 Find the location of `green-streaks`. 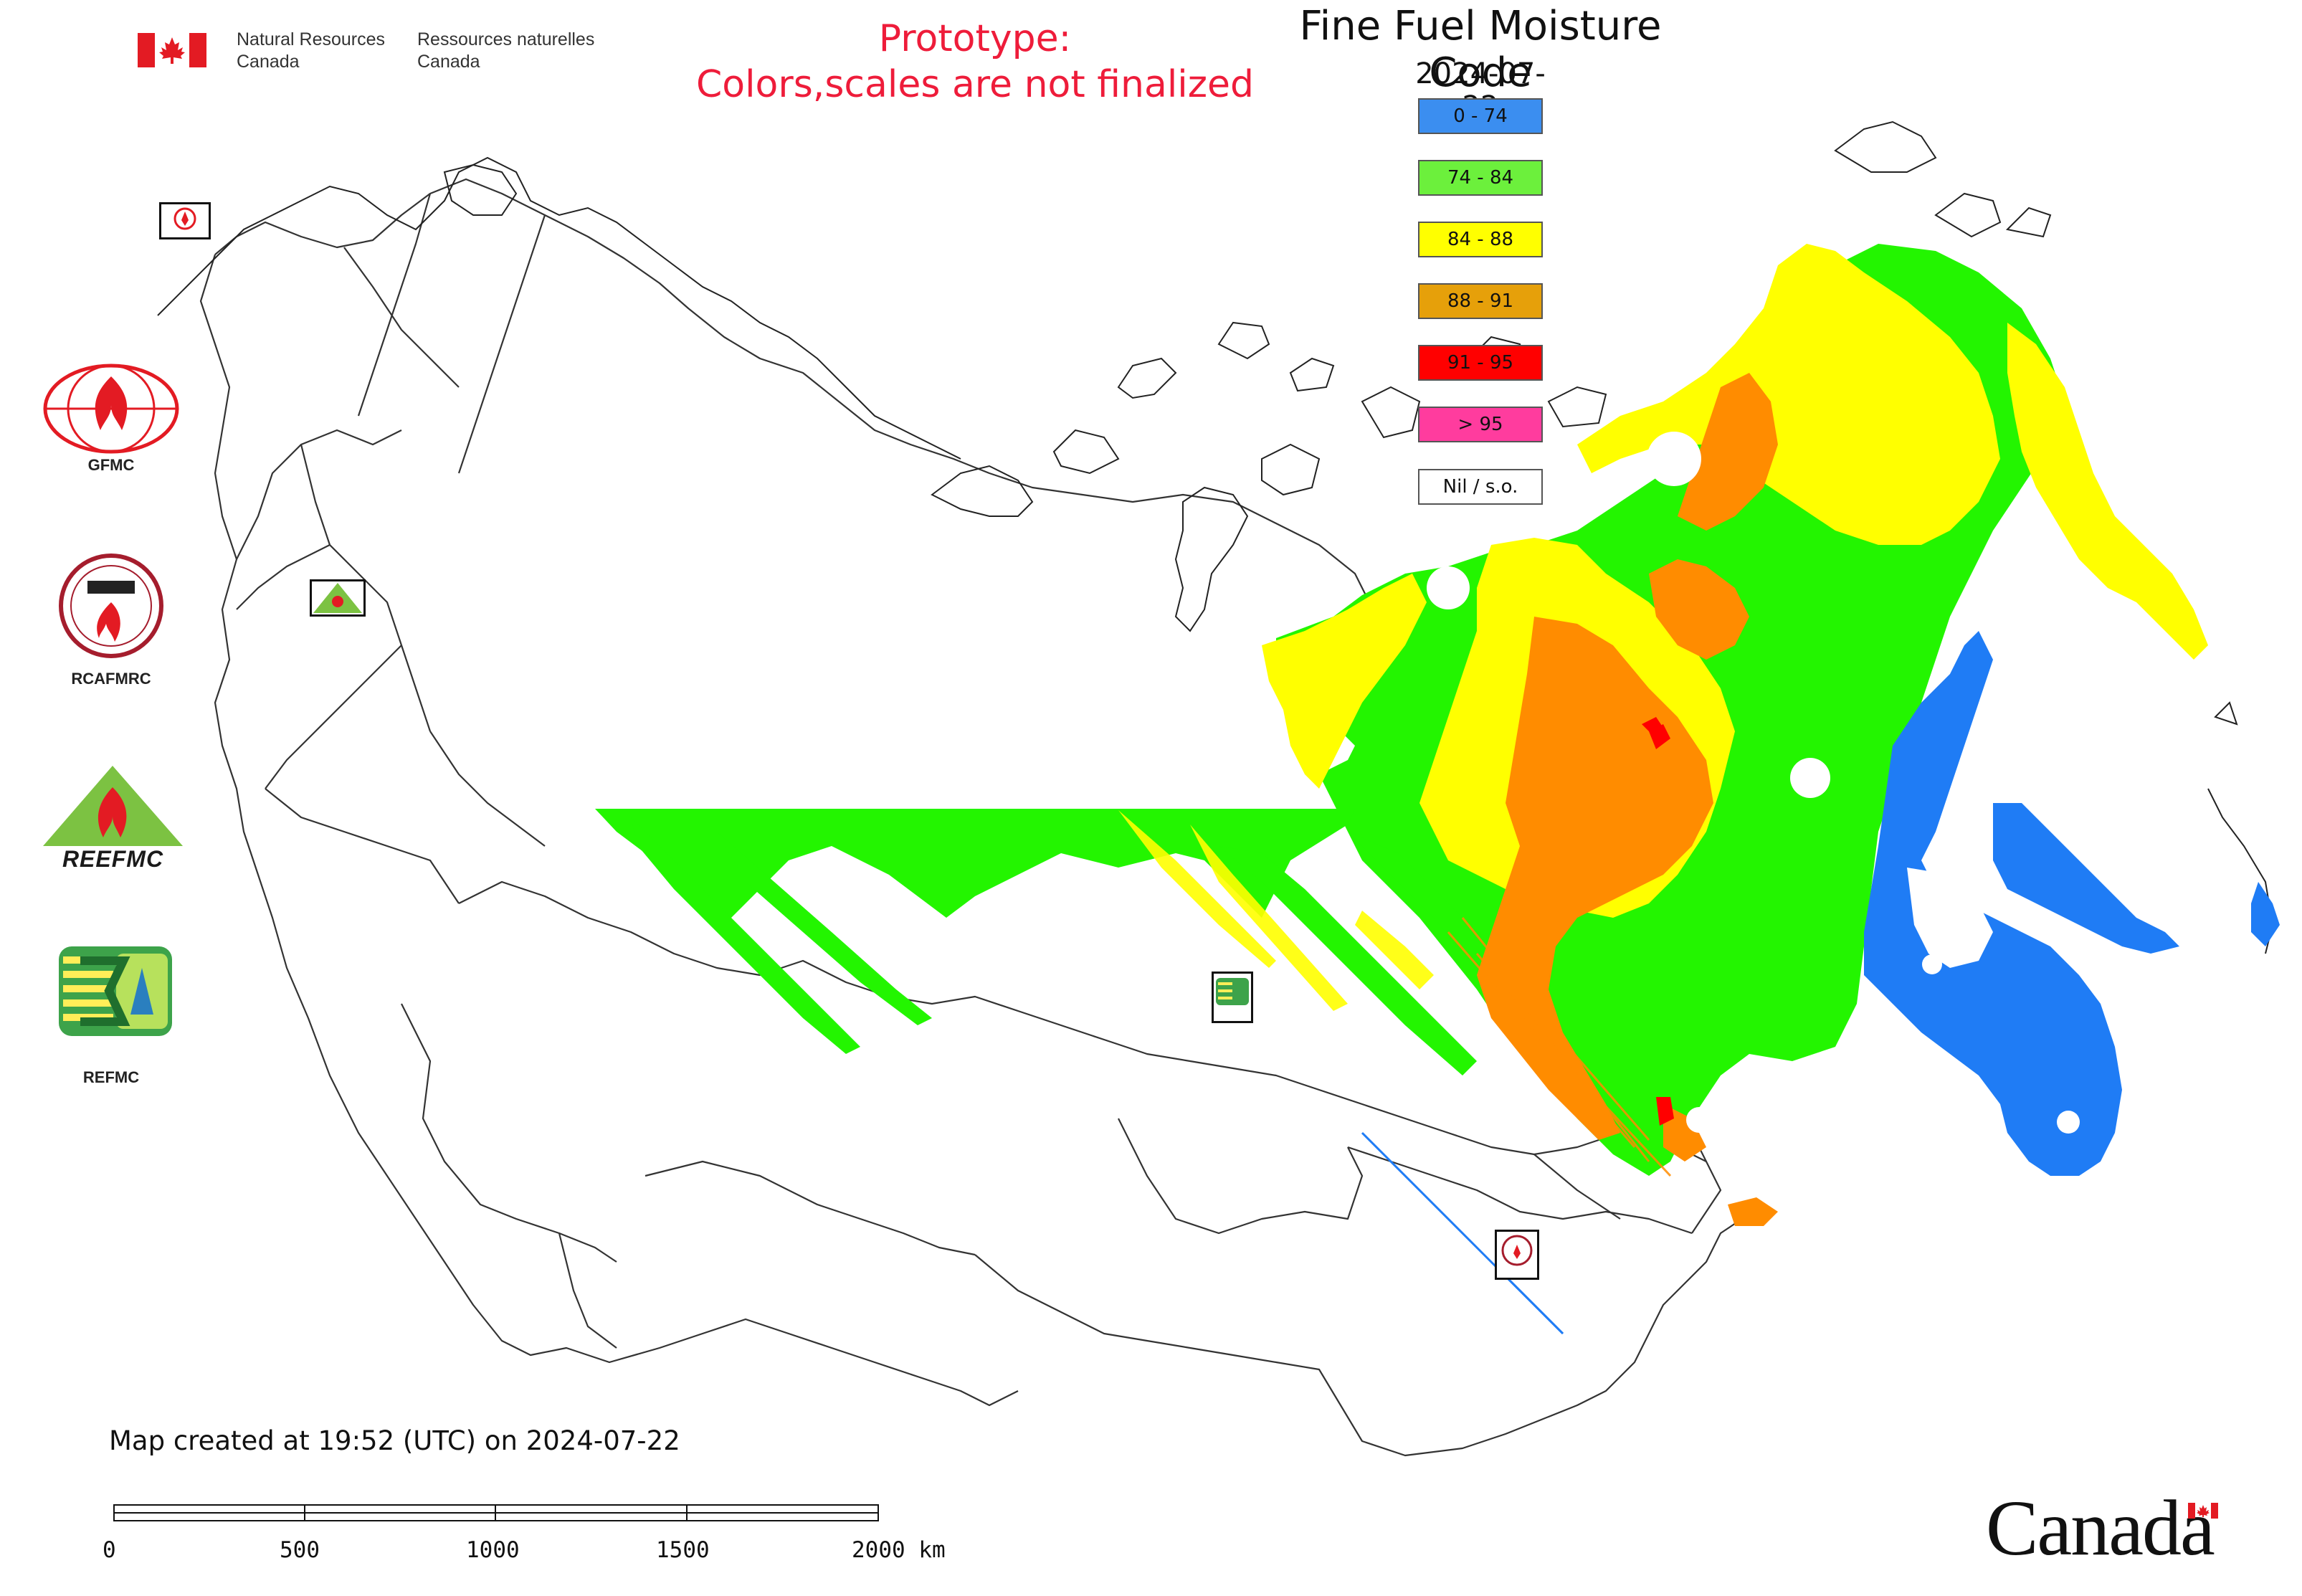

green-streaks is located at coordinates (1036, 942).